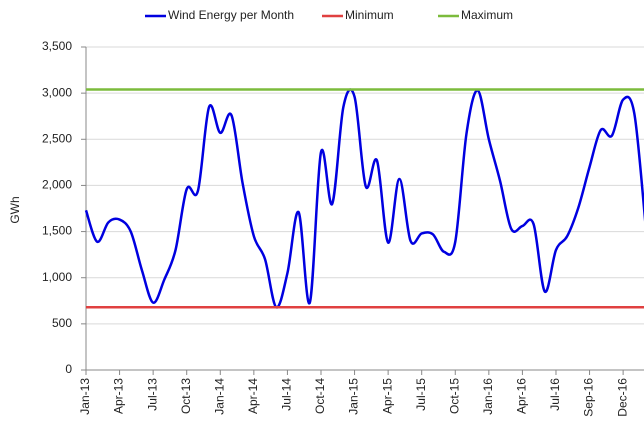 Image resolution: width=644 pixels, height=421 pixels. I want to click on y-tick-label: 500, so click(62, 323).